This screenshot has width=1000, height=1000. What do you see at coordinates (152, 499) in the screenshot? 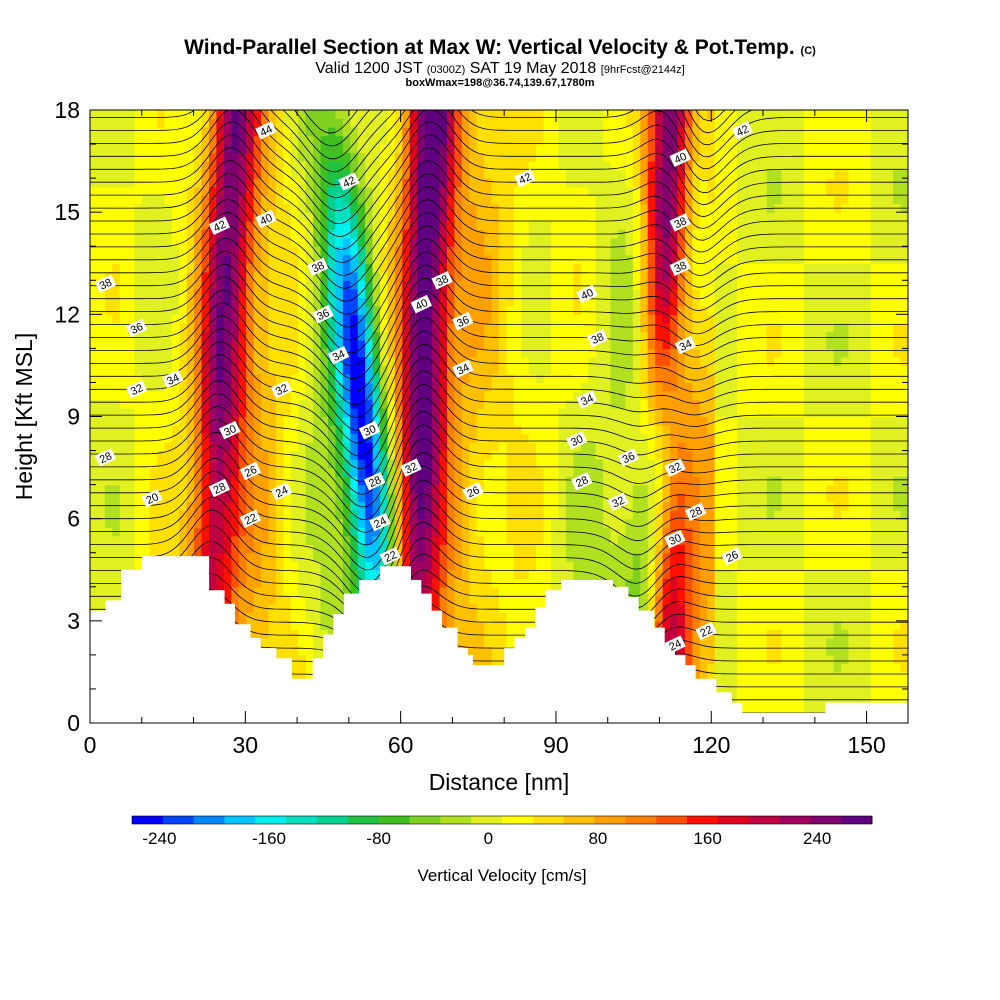
I see `theta-label-text: 20` at bounding box center [152, 499].